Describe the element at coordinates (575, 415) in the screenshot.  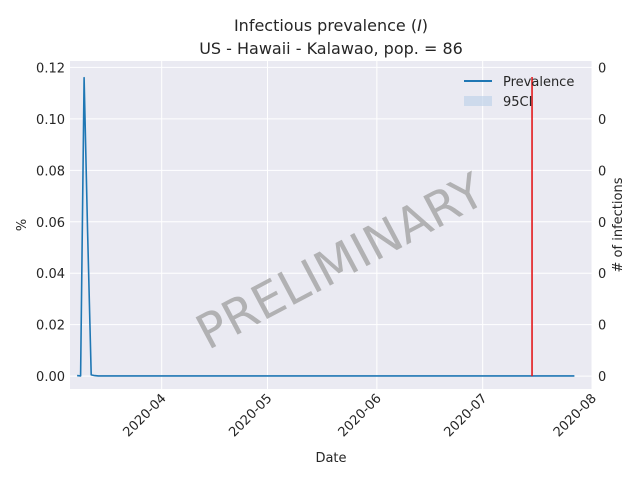
I see `x-tick-label: 2020-08` at that location.